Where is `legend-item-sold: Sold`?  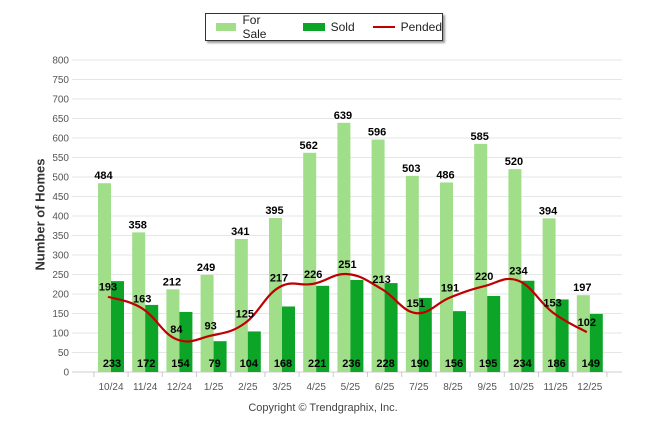 legend-item-sold: Sold is located at coordinates (328, 27).